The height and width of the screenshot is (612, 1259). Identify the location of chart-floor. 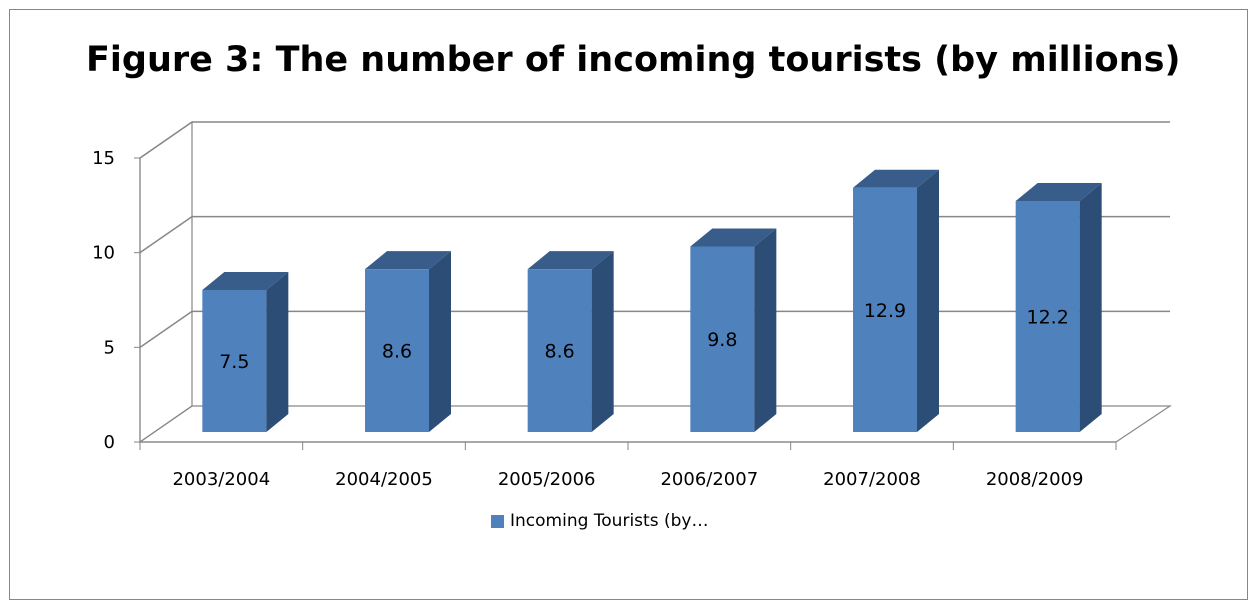
(655, 424).